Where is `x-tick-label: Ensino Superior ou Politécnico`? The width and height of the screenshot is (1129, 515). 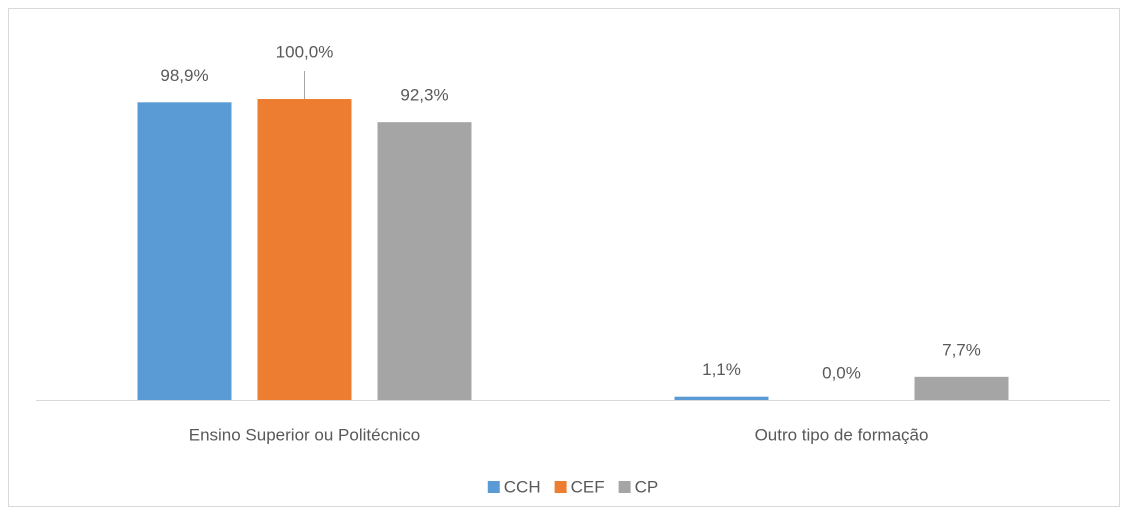
x-tick-label: Ensino Superior ou Politécnico is located at coordinates (305, 434).